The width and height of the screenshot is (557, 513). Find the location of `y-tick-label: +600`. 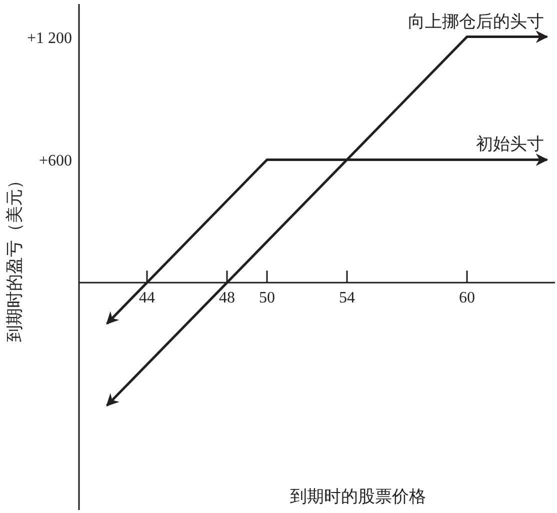

y-tick-label: +600 is located at coordinates (55, 161).